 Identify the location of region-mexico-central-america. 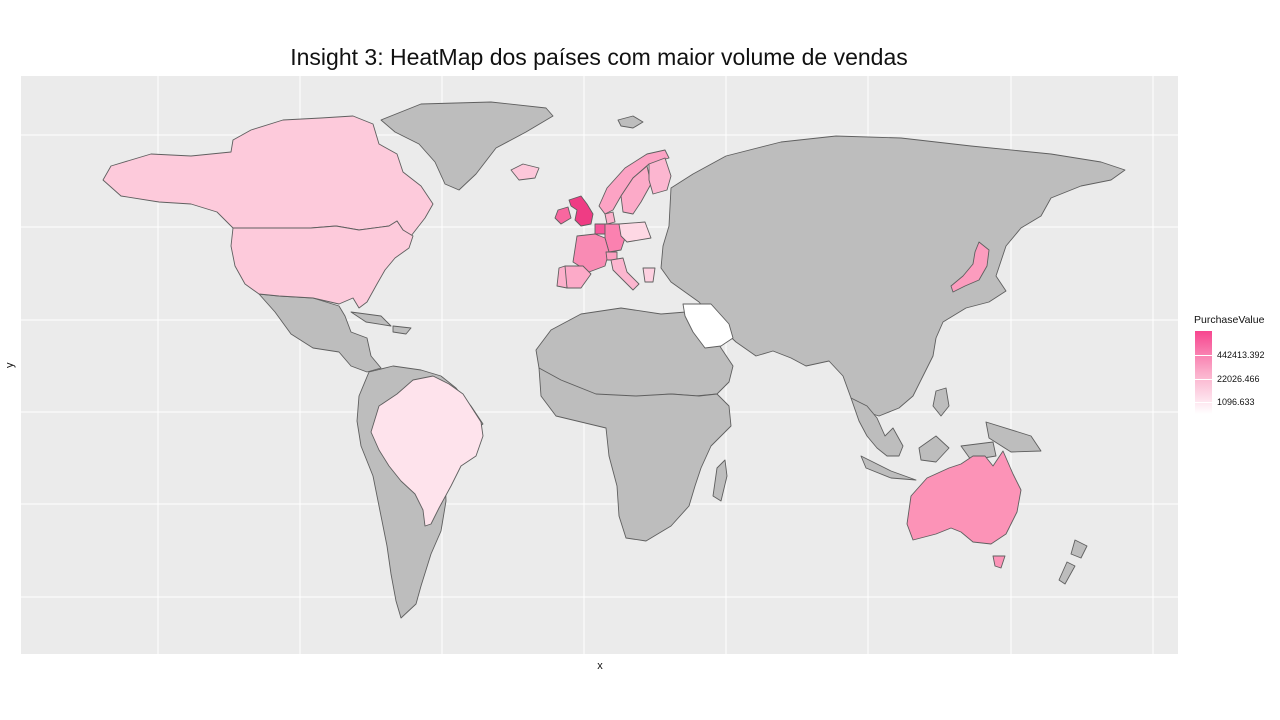
(320, 333).